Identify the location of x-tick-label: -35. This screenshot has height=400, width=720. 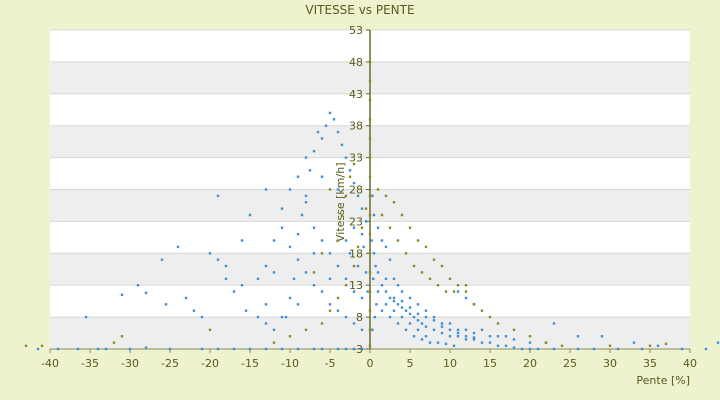
(90, 363).